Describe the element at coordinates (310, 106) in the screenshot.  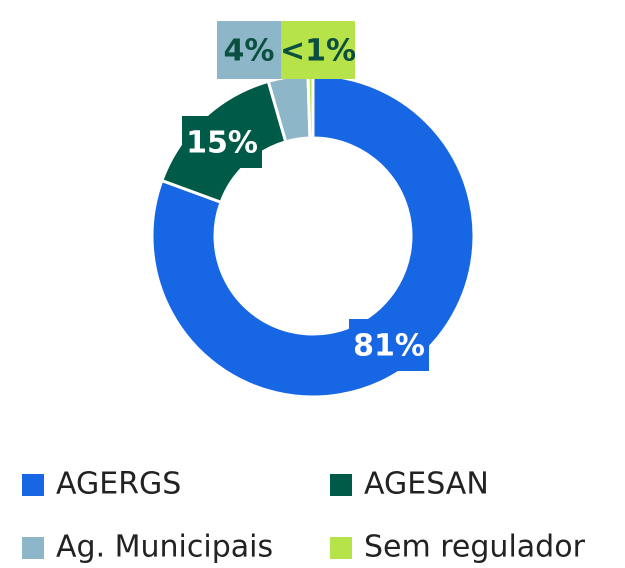
I see `donut-slice` at that location.